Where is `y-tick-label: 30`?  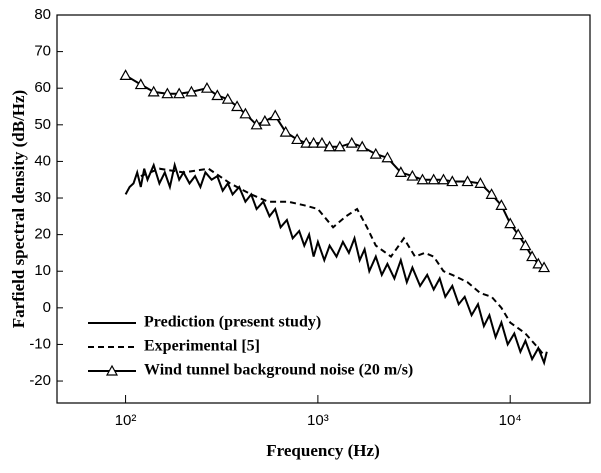 y-tick-label: 30 is located at coordinates (42, 197).